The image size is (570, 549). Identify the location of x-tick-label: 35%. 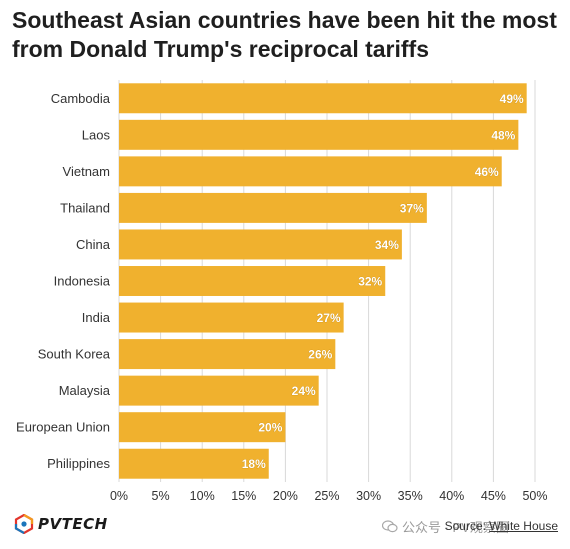
(410, 496).